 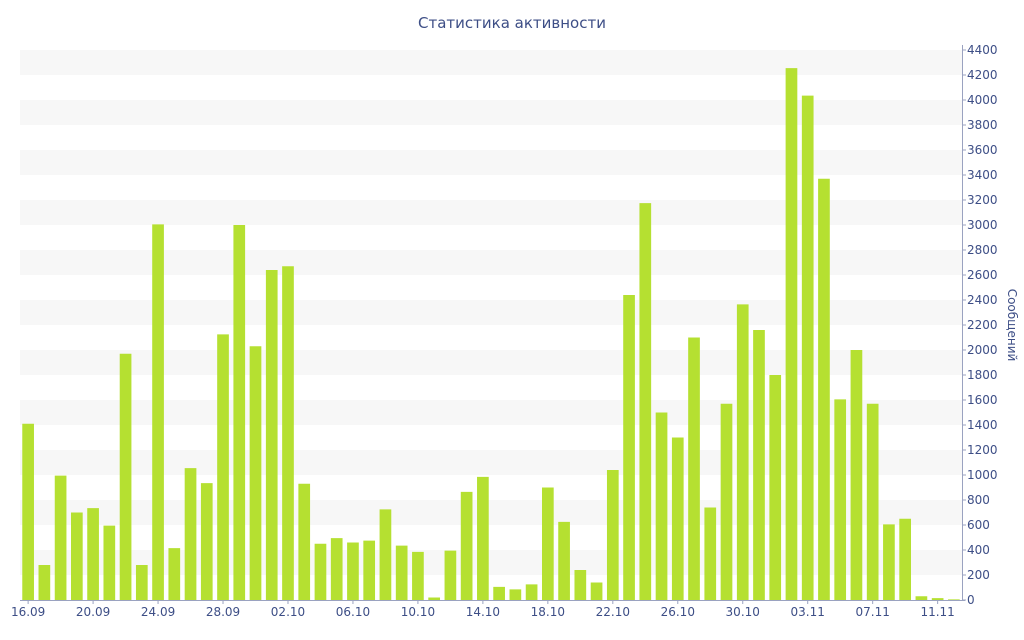 I want to click on y-tick-label: 1000, so click(x=982, y=475).